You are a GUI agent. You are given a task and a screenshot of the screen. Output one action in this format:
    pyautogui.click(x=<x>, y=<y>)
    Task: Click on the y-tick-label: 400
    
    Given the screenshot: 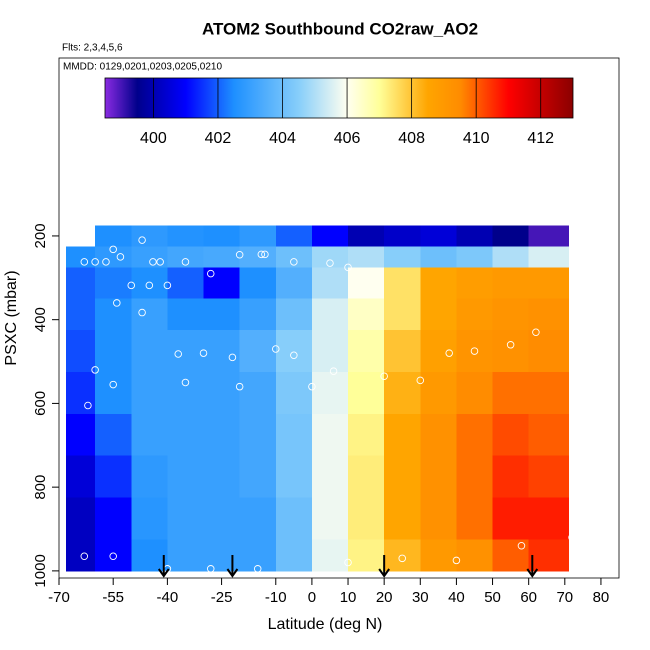 What is the action you would take?
    pyautogui.click(x=40, y=319)
    